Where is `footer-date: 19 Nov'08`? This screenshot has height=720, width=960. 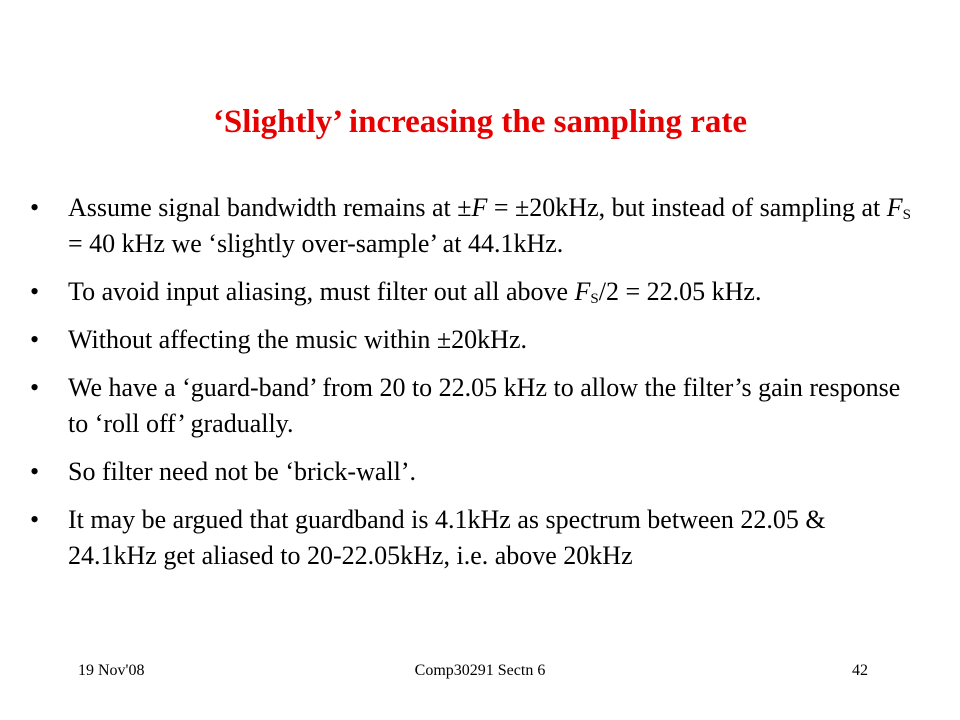
footer-date: 19 Nov'08 is located at coordinates (111, 670).